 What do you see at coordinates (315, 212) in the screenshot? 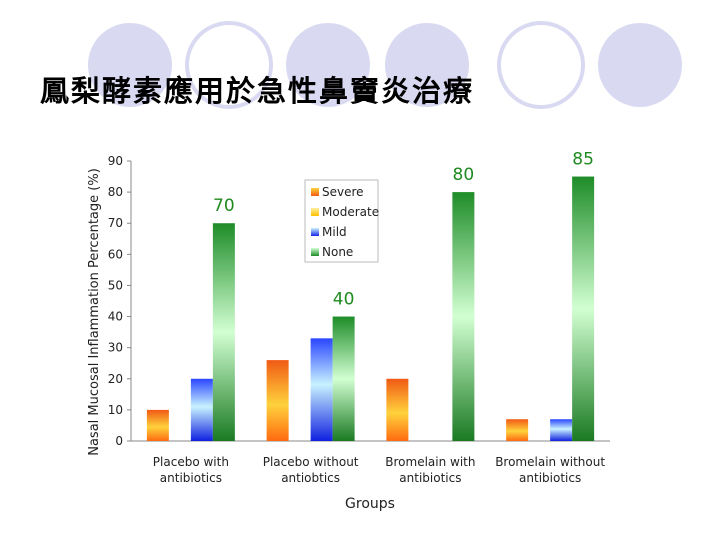
I see `legend-swatch-moderate` at bounding box center [315, 212].